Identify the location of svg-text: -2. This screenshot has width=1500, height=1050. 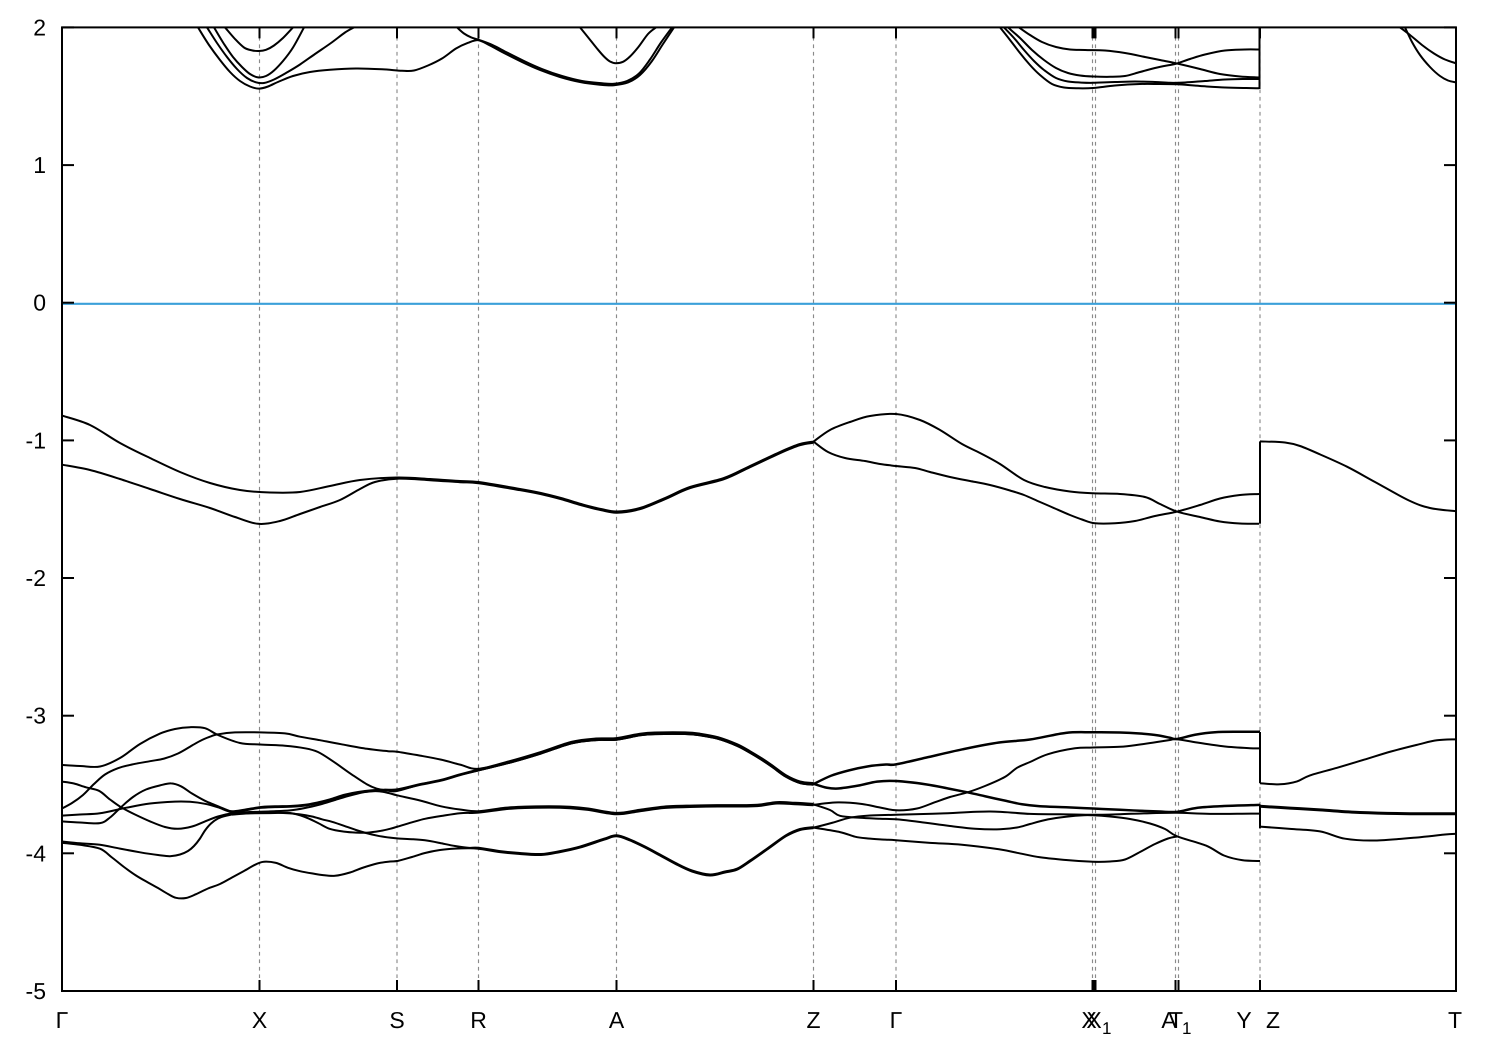
(36, 578).